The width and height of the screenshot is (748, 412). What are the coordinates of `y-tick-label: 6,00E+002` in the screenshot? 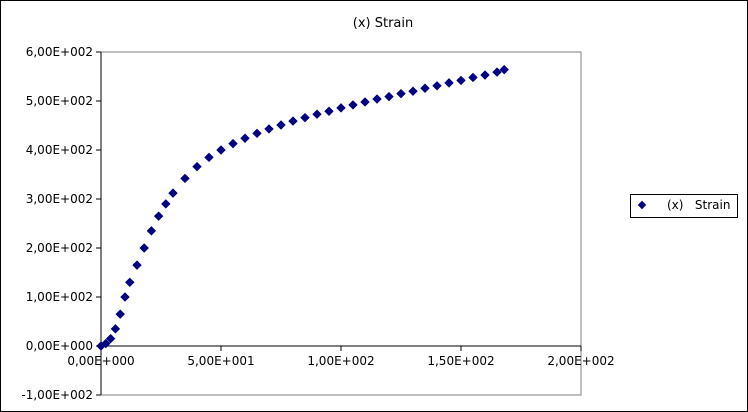 It's located at (59, 52).